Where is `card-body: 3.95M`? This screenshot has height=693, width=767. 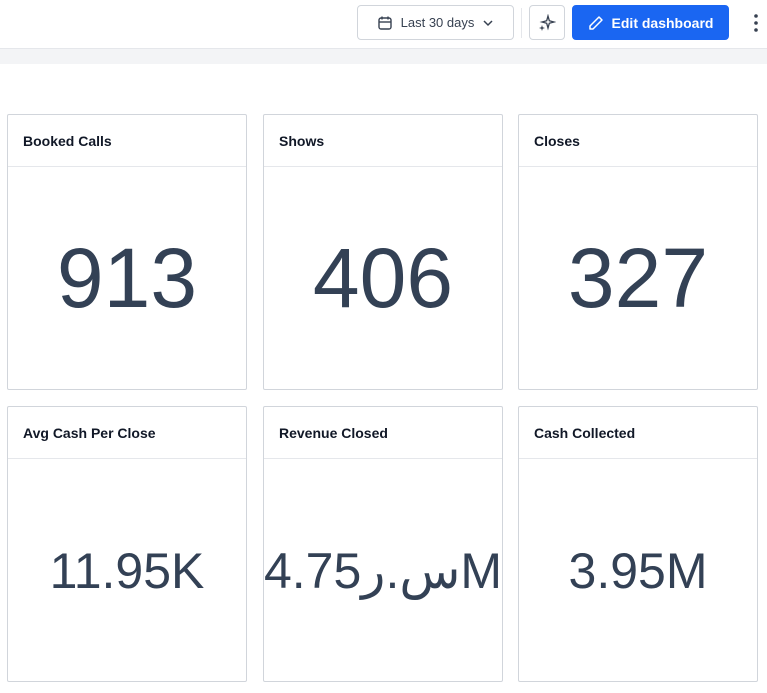 card-body: 3.95M is located at coordinates (638, 570).